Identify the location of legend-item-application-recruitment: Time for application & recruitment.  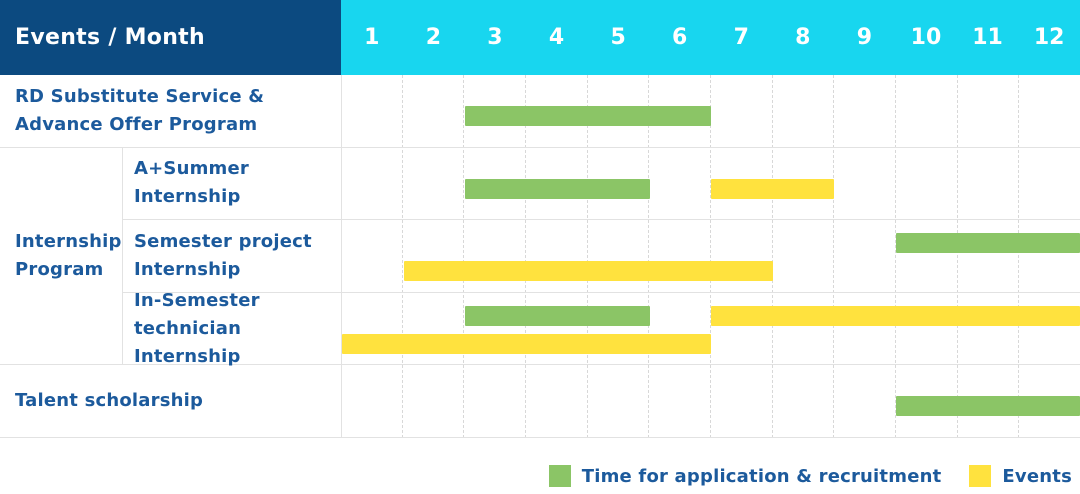
(745, 476).